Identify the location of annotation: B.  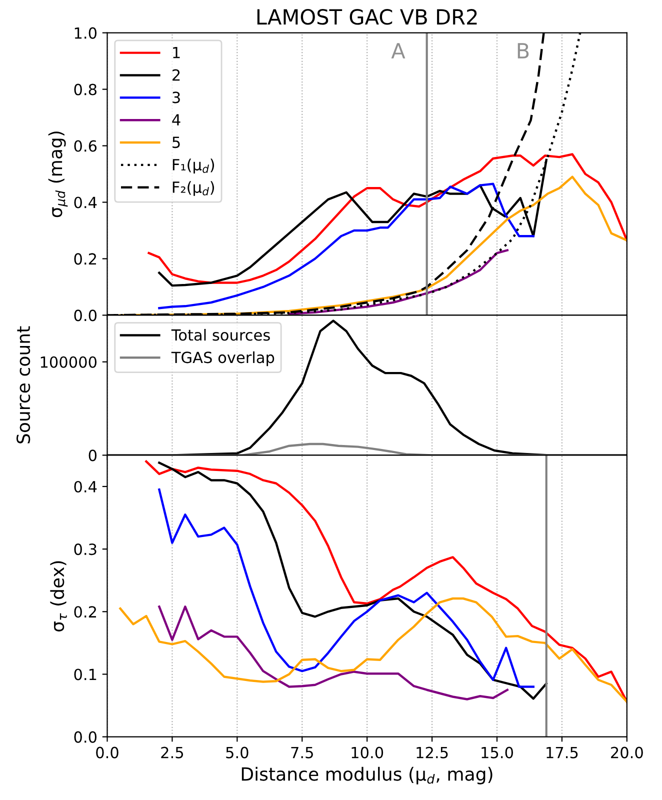
(523, 50).